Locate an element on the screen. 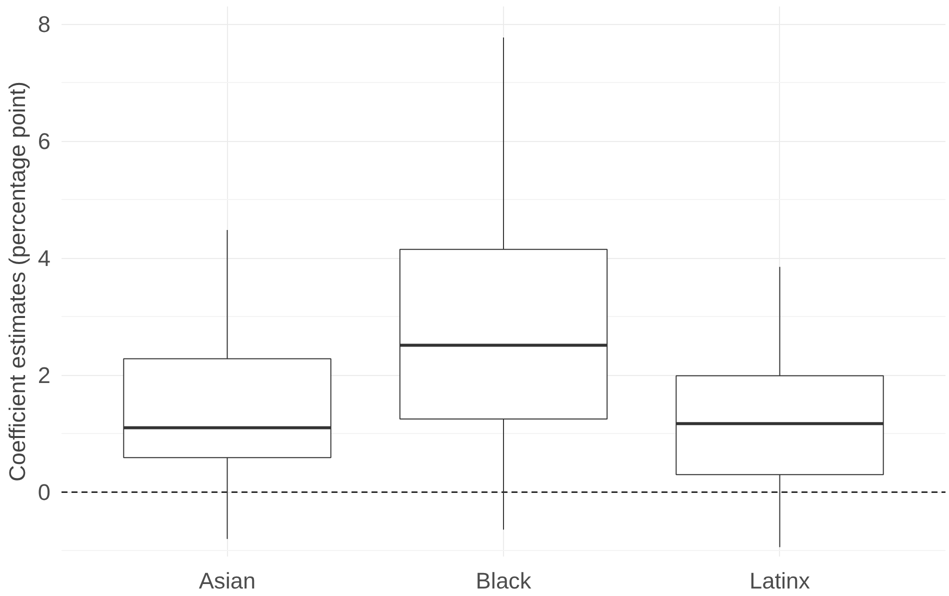 The image size is (949, 596). y-tick-label: 8 is located at coordinates (44, 24).